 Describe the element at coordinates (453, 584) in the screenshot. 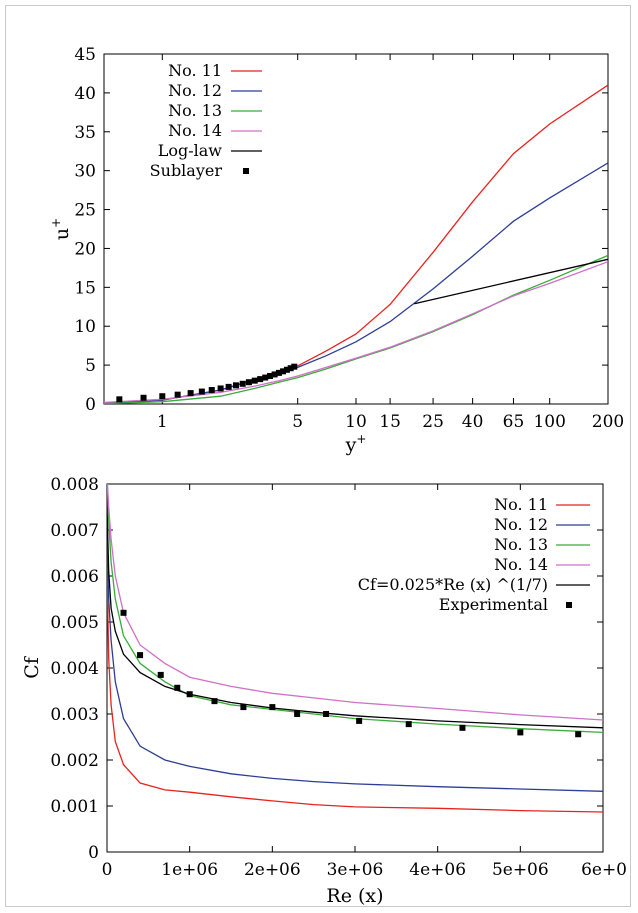

I see `plot2-legend-label-cf-0-025-re-x-1-7: Cf=0.025*Re (x) ^(1/7)` at that location.